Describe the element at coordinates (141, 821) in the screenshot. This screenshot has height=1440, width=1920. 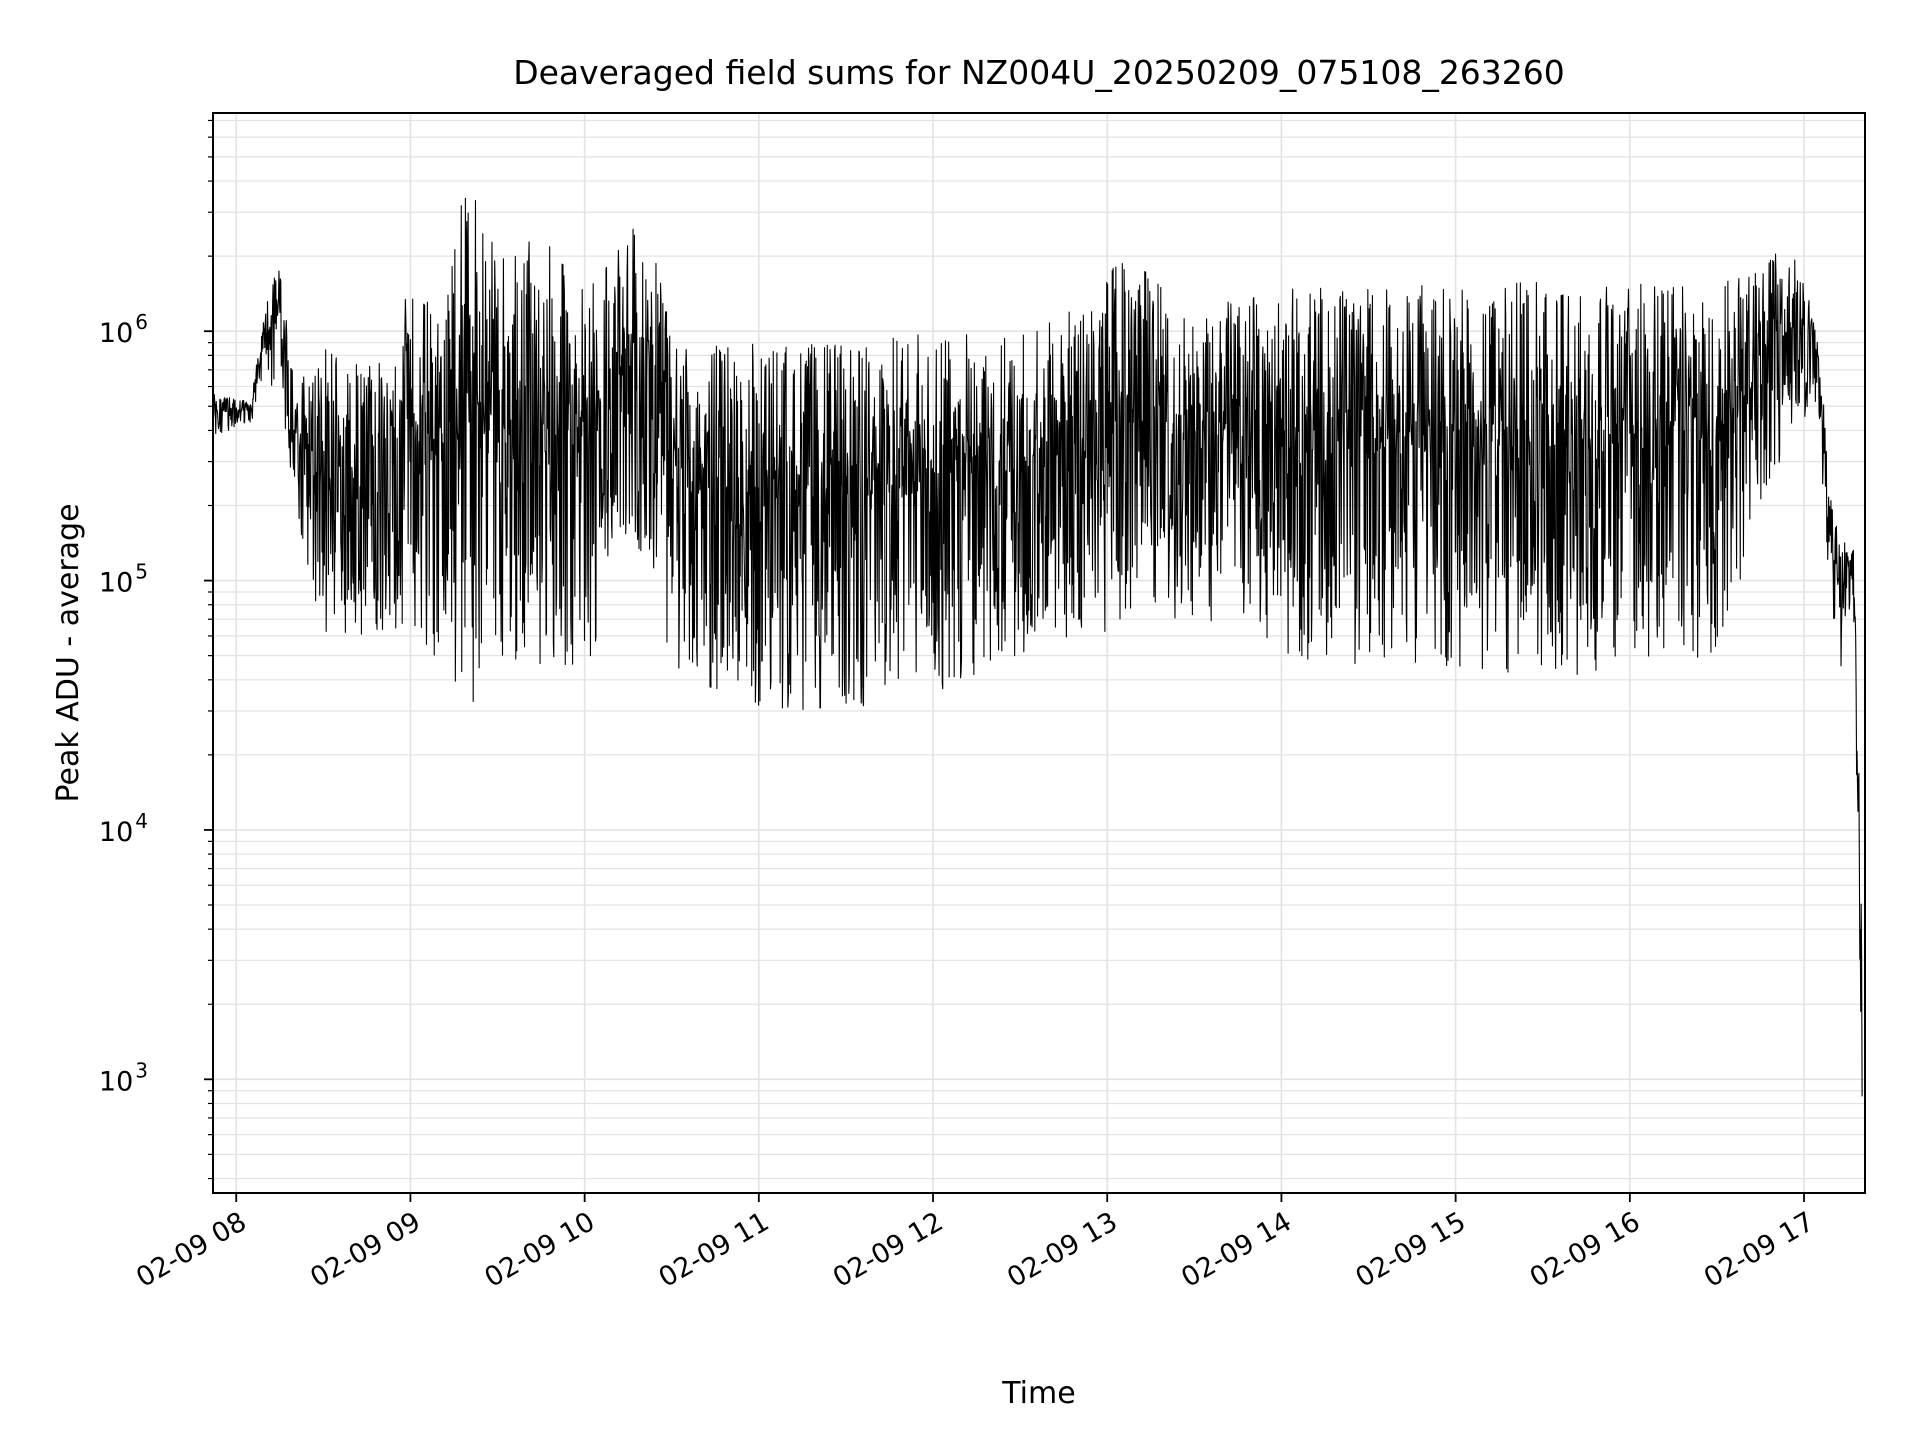
I see `y-tick-label-exponent: 4` at that location.